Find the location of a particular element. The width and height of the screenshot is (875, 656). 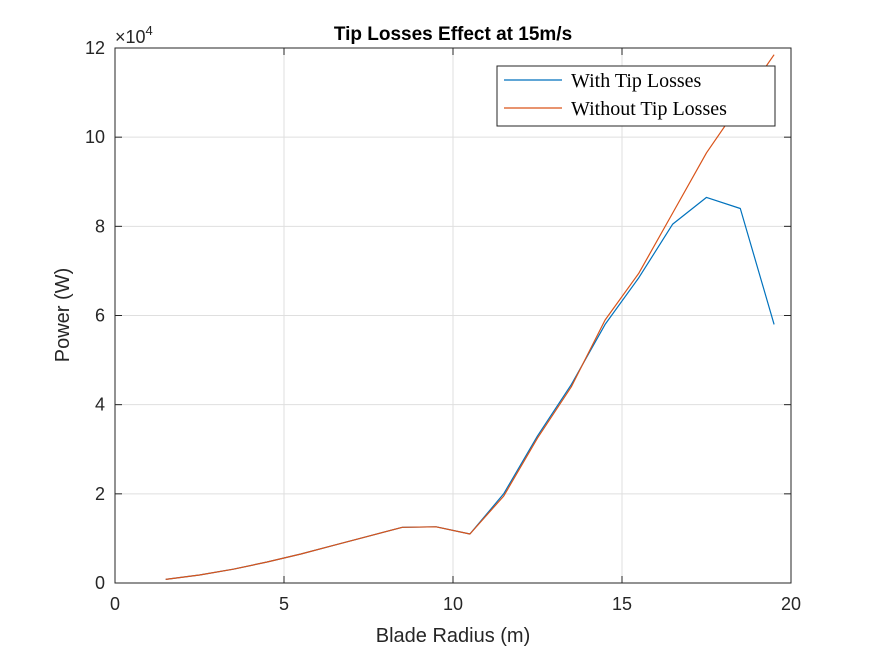

x-tick-label: 10 is located at coordinates (453, 604).